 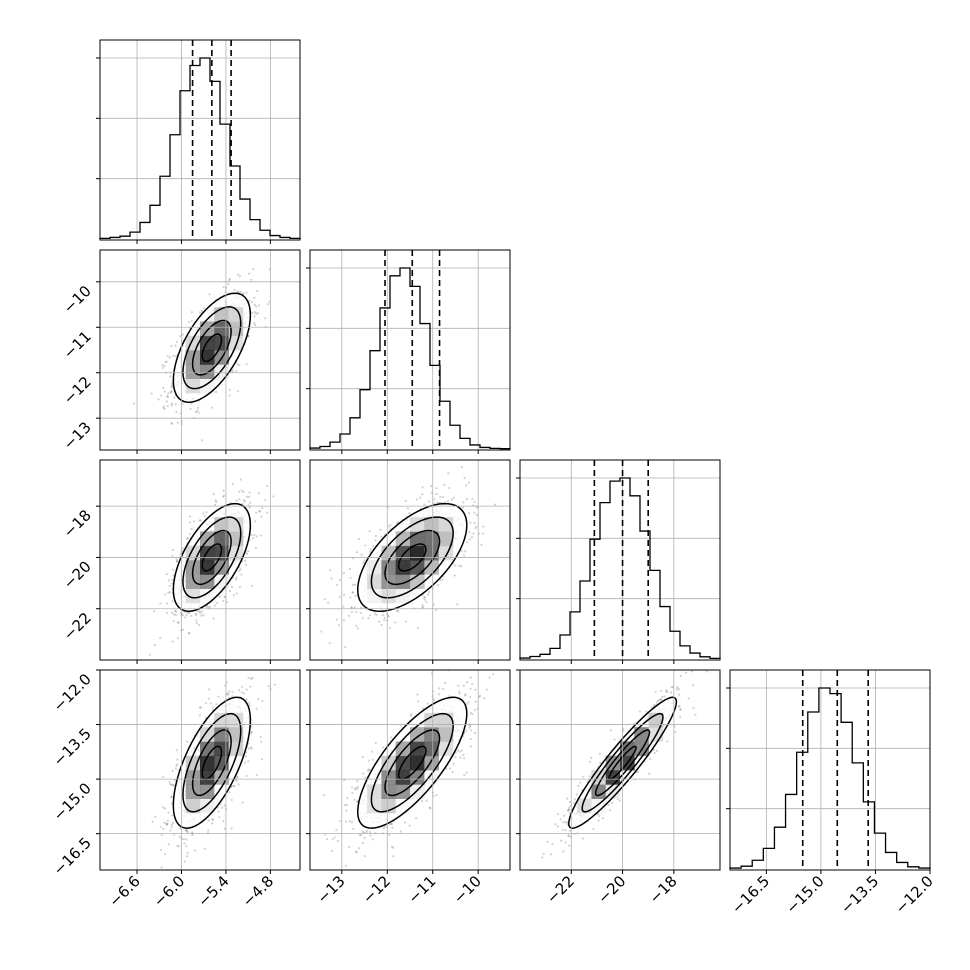 What do you see at coordinates (805, 894) in the screenshot?
I see `x-tick-label: −15.0` at bounding box center [805, 894].